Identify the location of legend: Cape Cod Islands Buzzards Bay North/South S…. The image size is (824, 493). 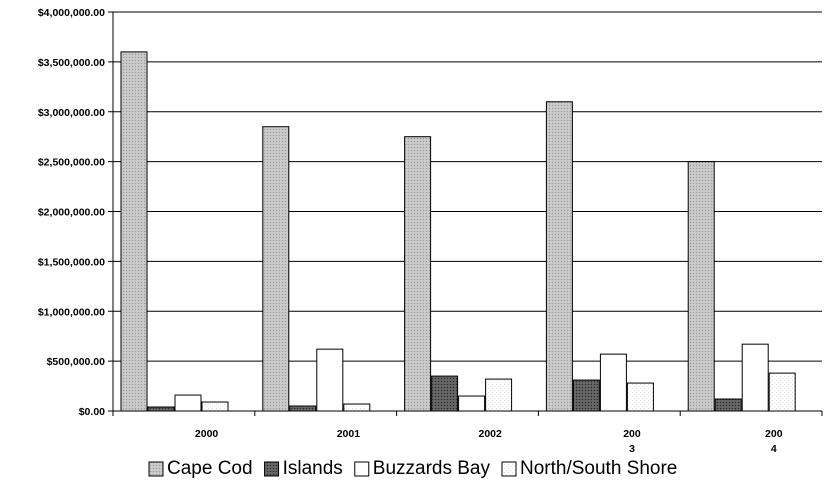
(412, 468).